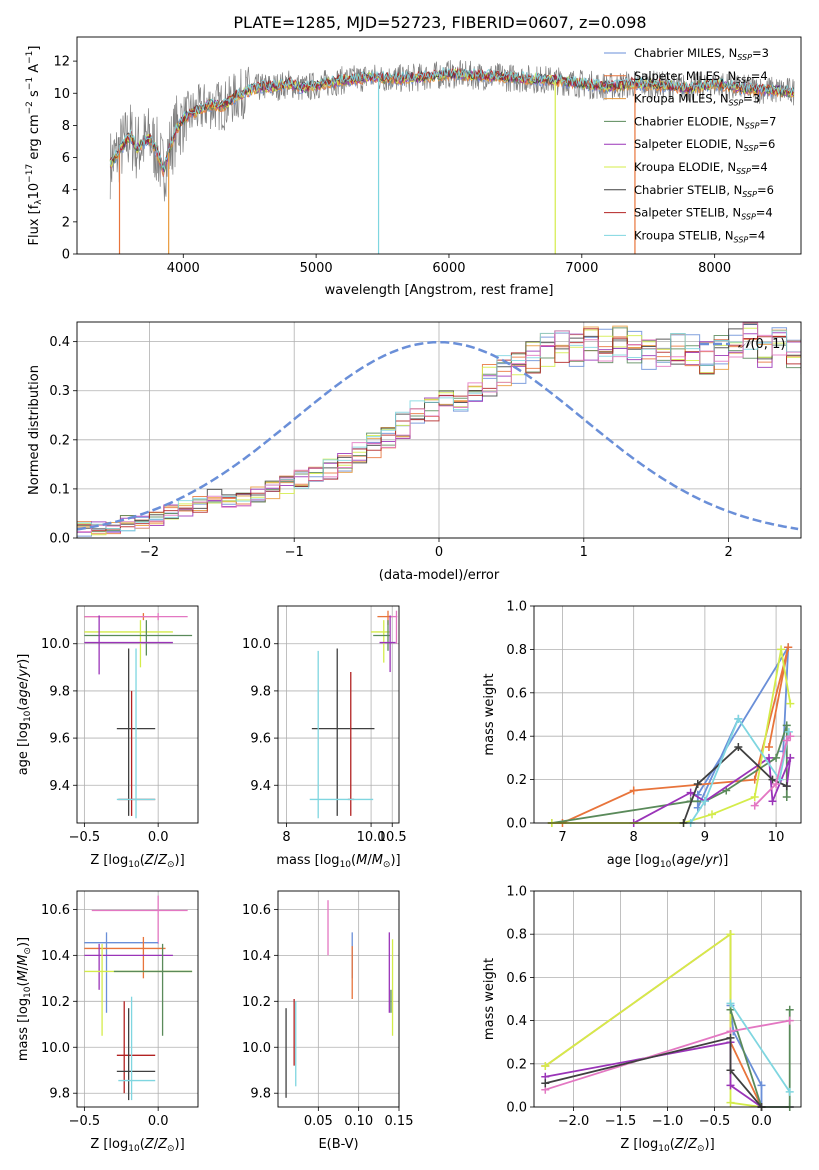  I want to click on x-tick-label: 0.0, so click(158, 1121).